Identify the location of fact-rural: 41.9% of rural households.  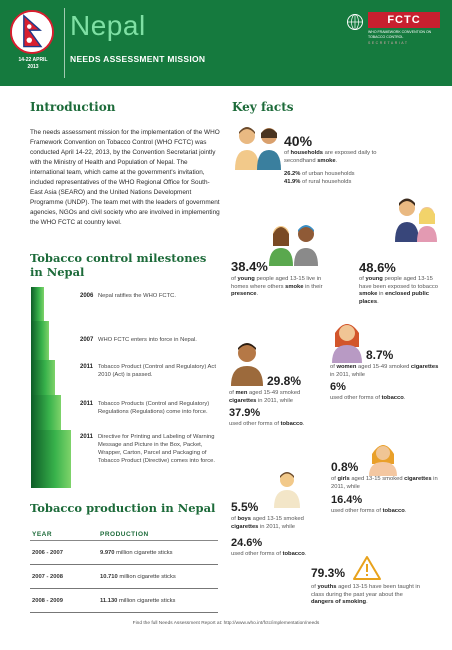
(318, 182).